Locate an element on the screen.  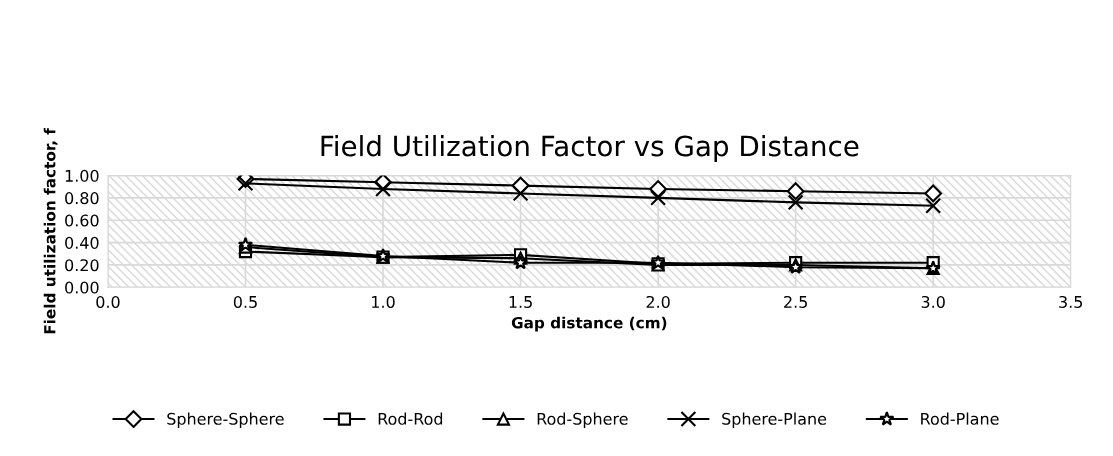
y-tick-label: 0.20 is located at coordinates (82, 265).